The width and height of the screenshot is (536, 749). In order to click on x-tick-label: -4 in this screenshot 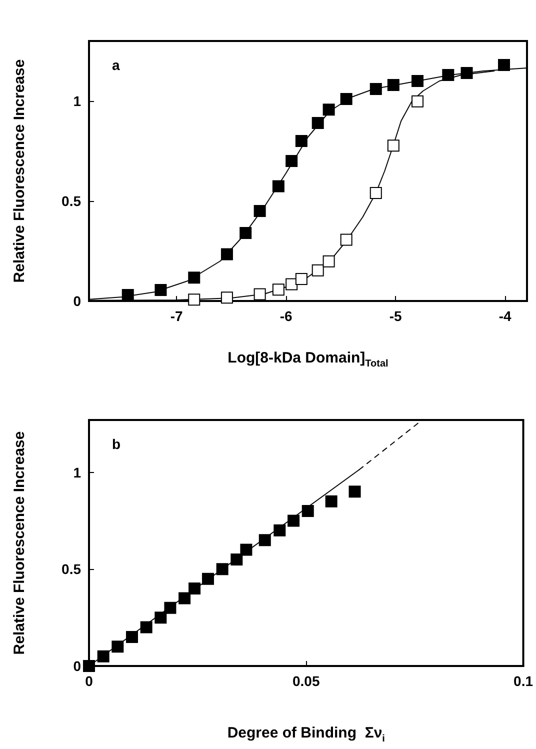, I will do `click(505, 316)`.